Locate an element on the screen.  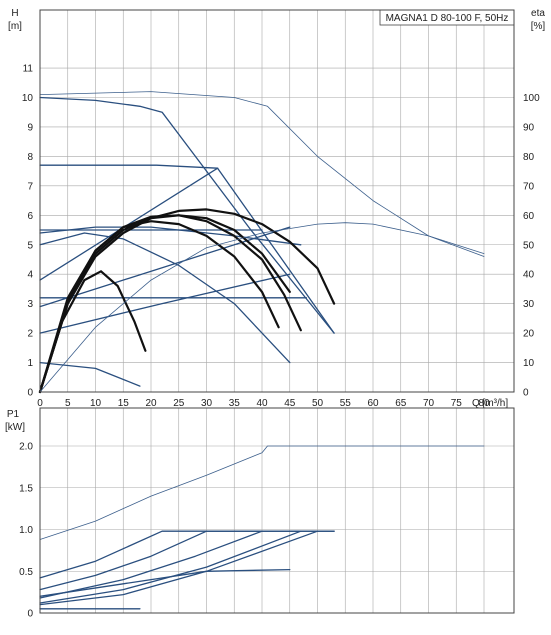
chart-title: MAGNA1 D 80-100 F, 50Hz is located at coordinates (447, 18).